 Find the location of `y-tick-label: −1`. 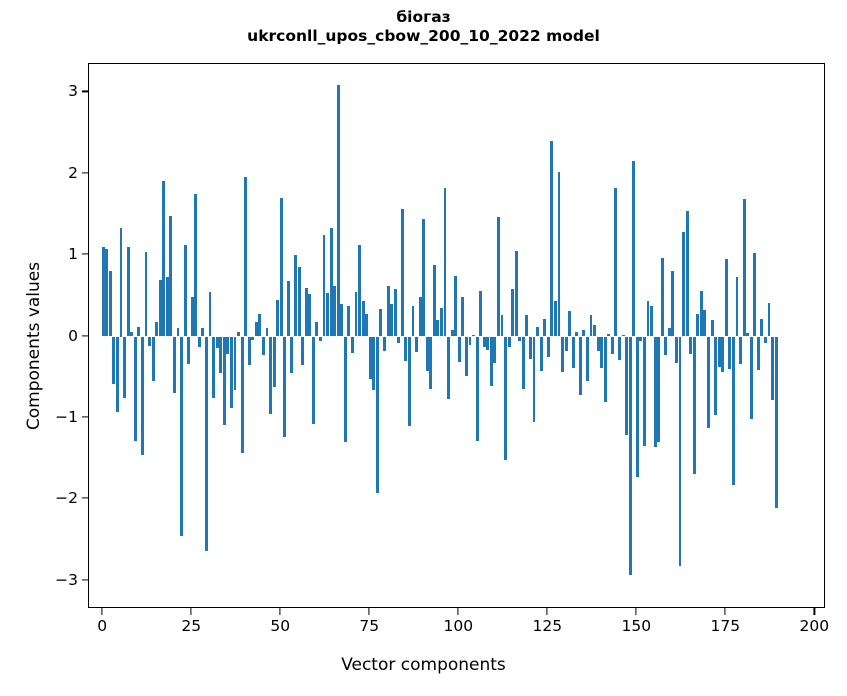

y-tick-label: −1 is located at coordinates (66, 416).